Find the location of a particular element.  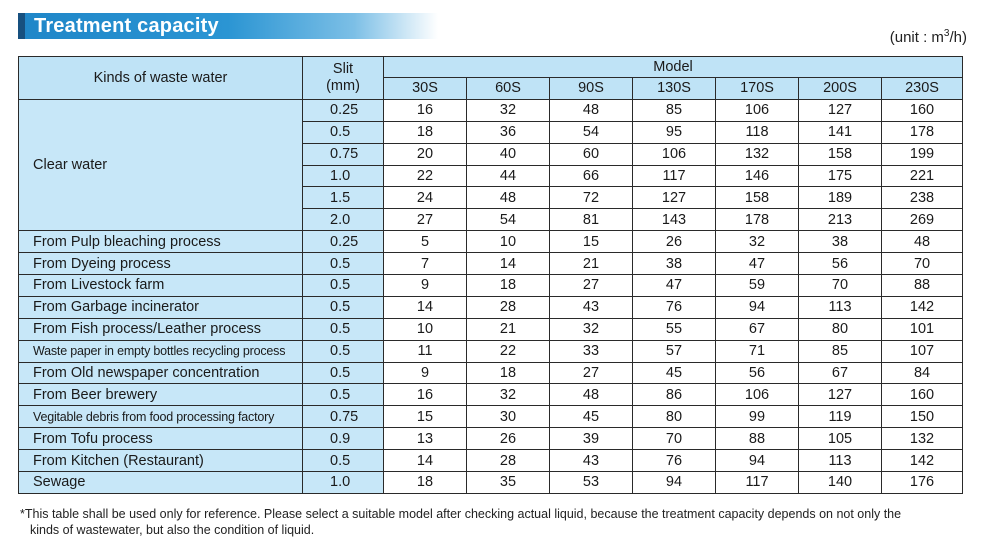

capacity-cell: 143 is located at coordinates (674, 220).